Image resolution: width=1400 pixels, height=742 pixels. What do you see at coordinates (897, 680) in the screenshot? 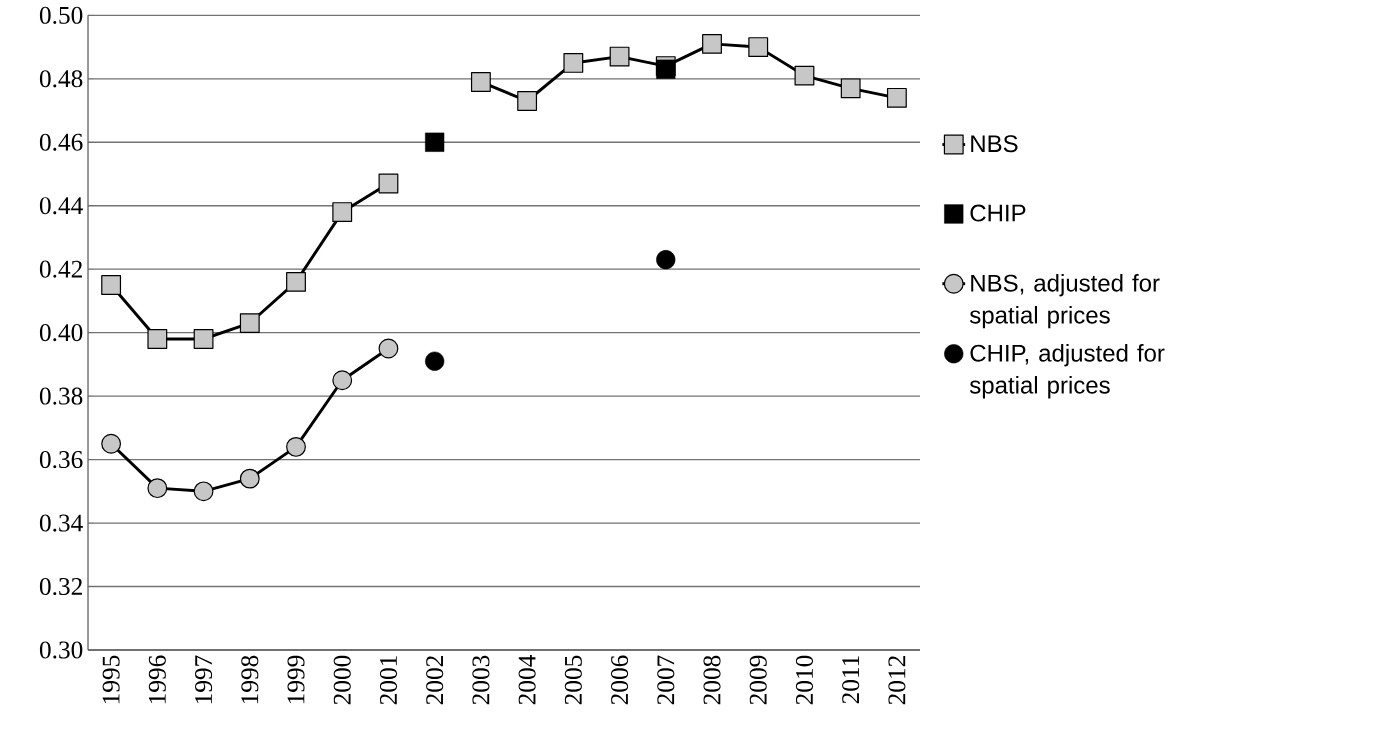
I see `x-tick-label: 2012` at bounding box center [897, 680].